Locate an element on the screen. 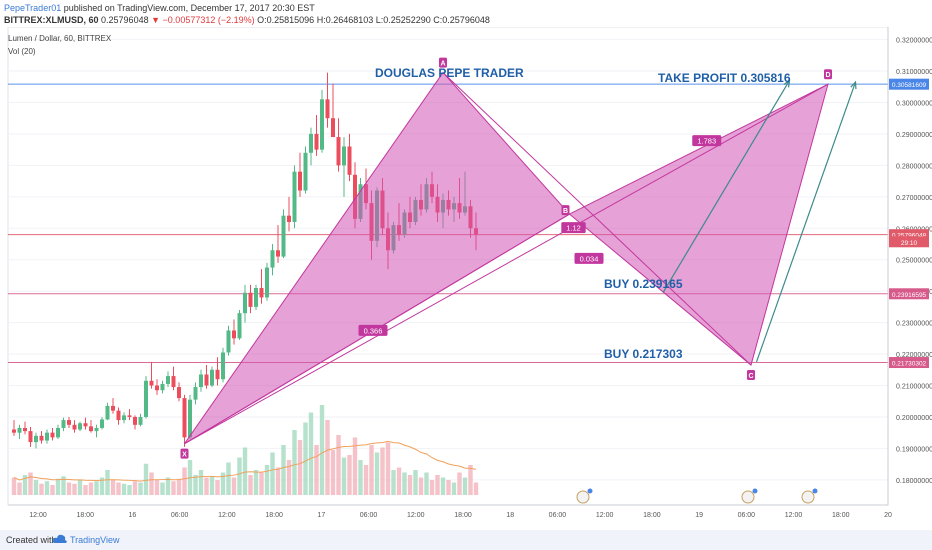 This screenshot has width=932, height=550. point-label-b: B is located at coordinates (565, 210).